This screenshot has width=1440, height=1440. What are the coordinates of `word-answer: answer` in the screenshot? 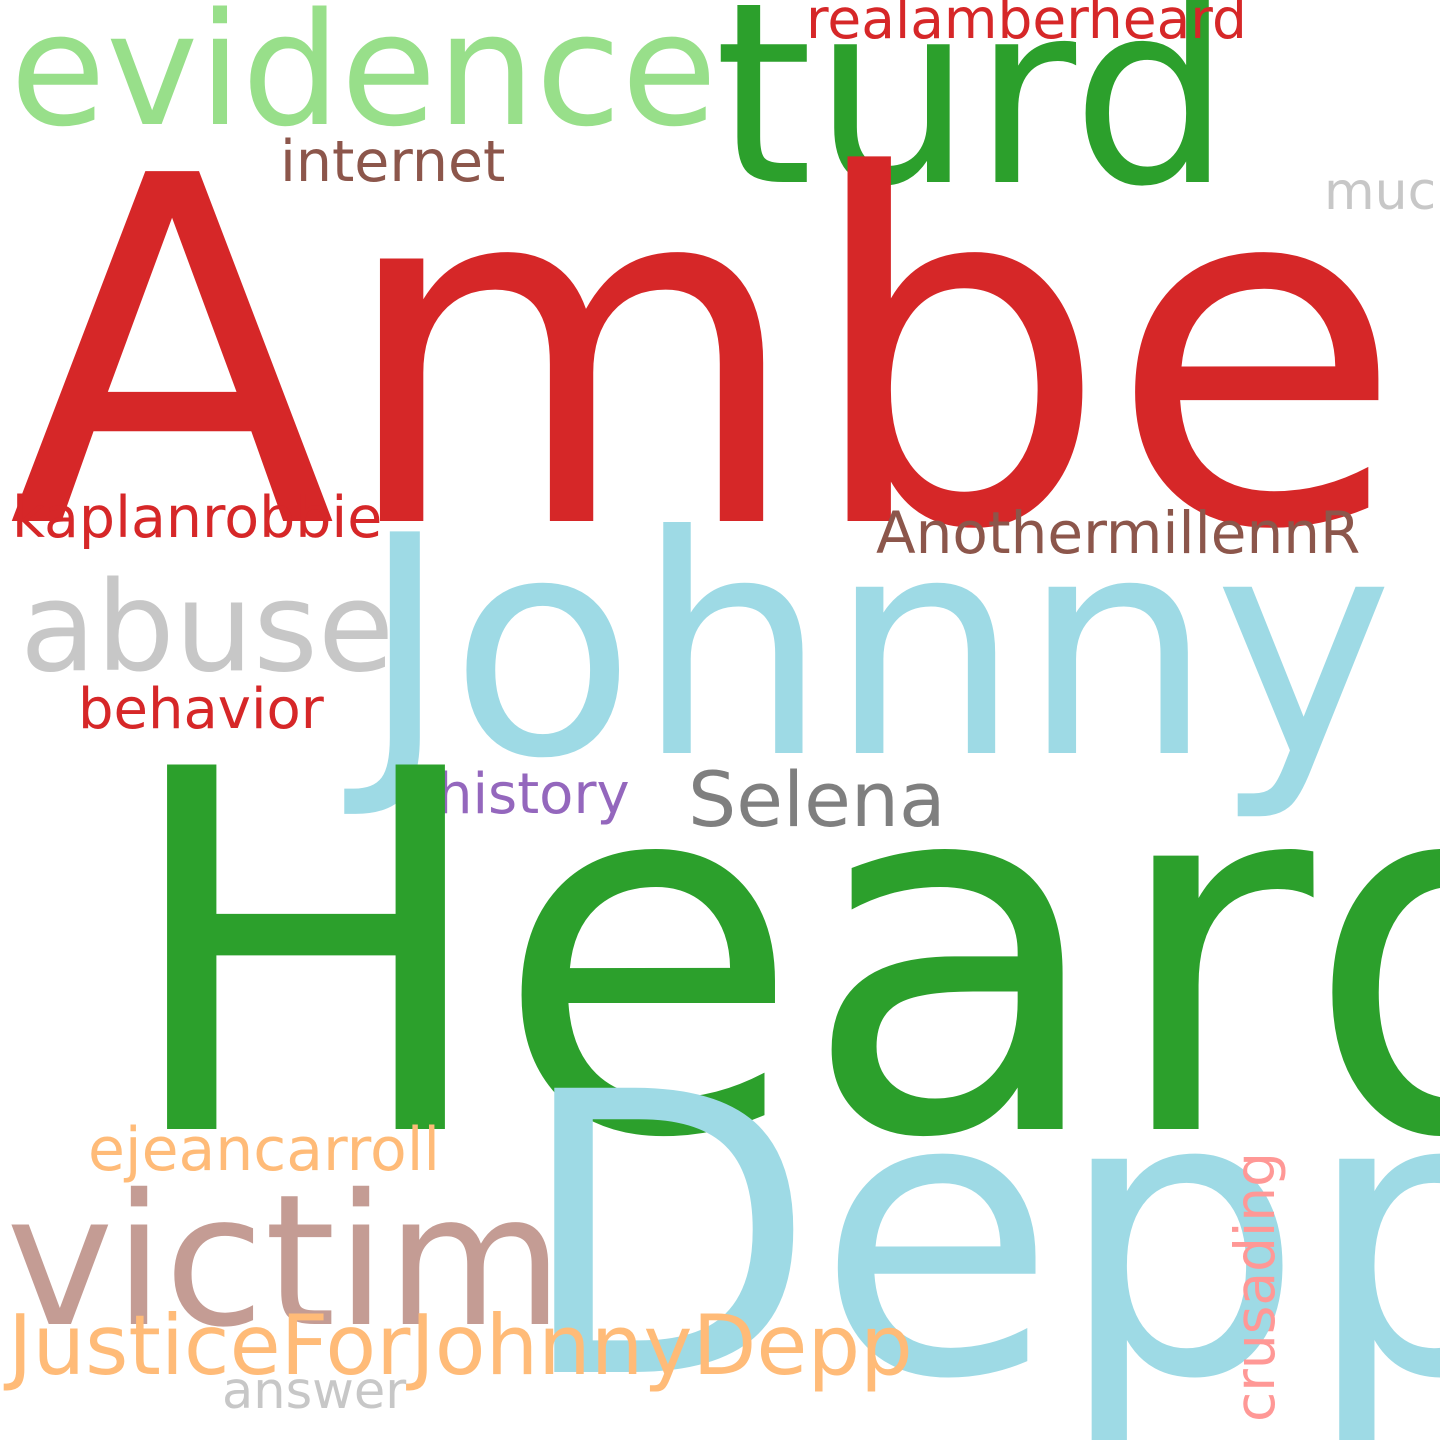 It's located at (314, 1391).